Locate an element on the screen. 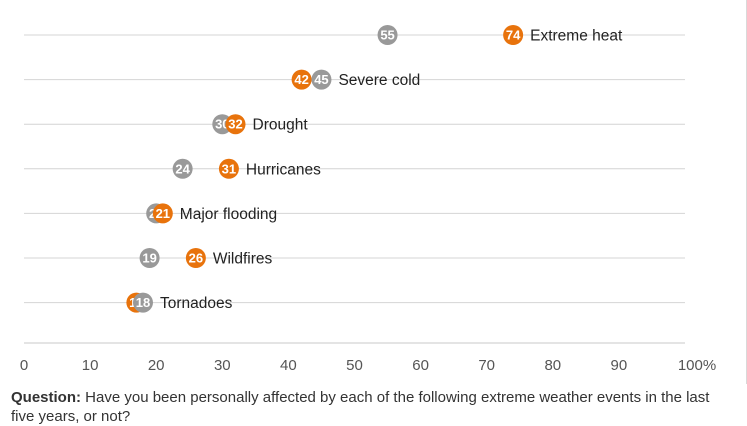  data-label: 32 is located at coordinates (235, 124).